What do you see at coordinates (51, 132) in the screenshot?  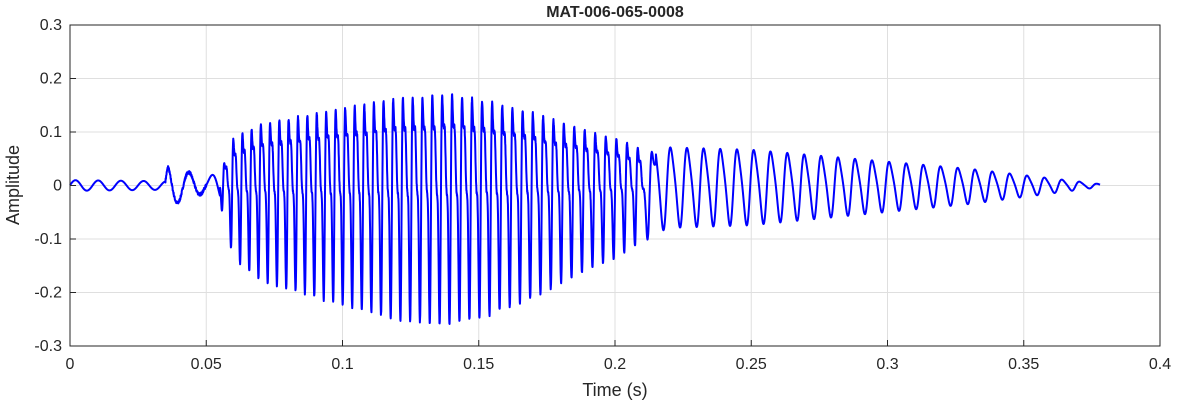 I see `y-tick-label: 0.1` at bounding box center [51, 132].